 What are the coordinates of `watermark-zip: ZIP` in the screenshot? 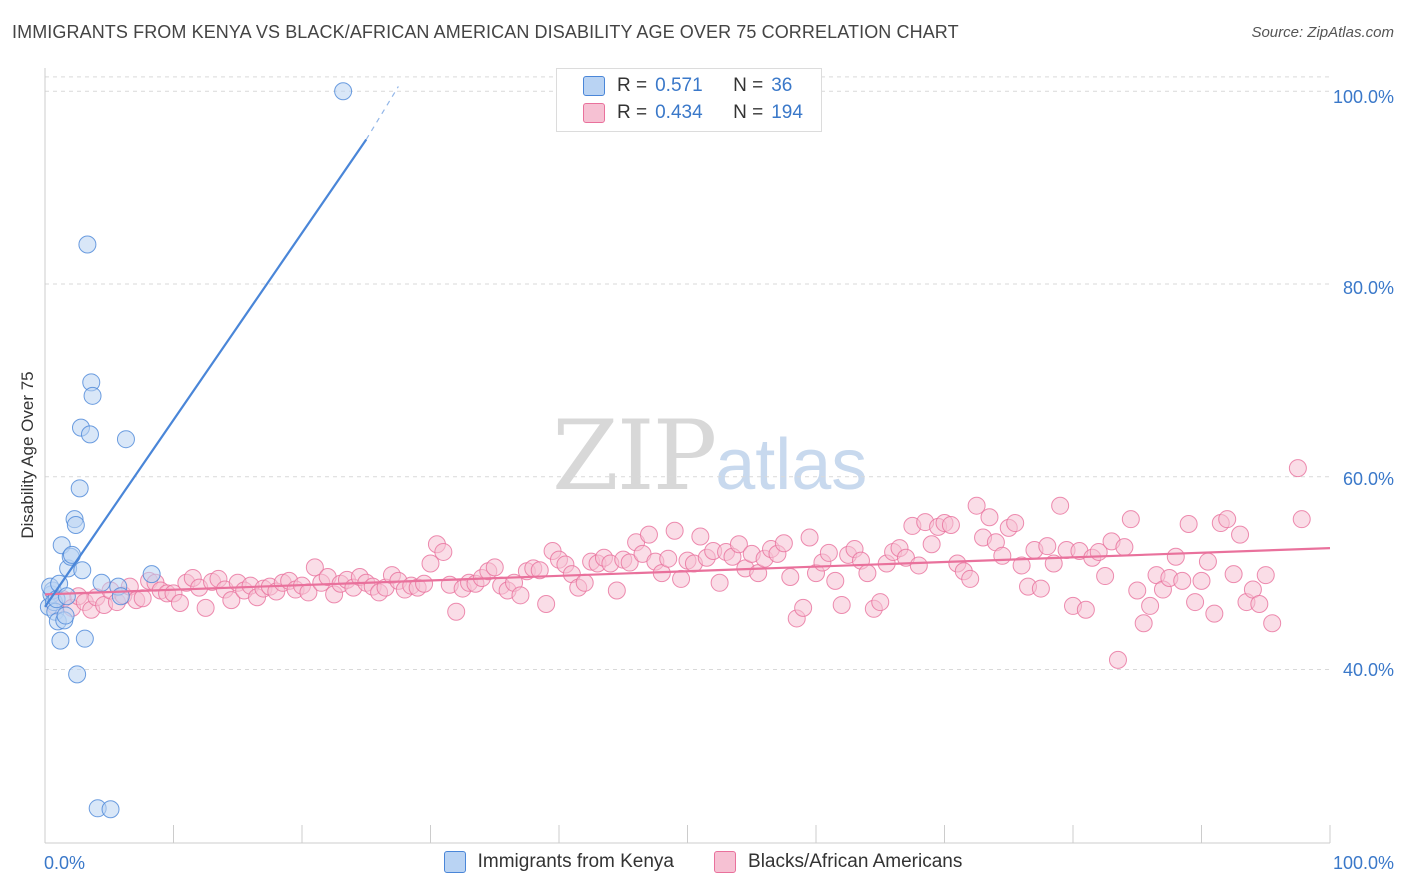 It's located at (634, 456).